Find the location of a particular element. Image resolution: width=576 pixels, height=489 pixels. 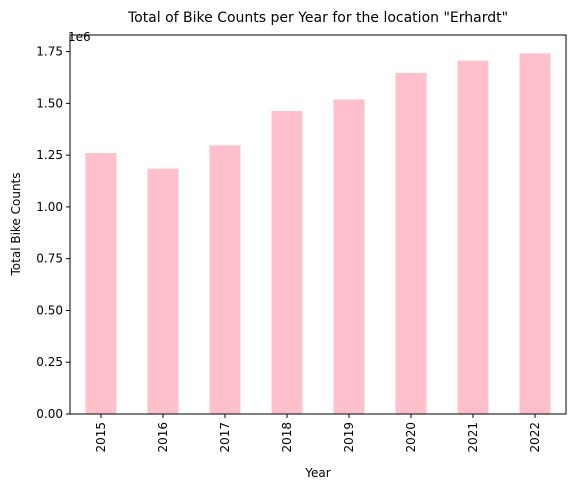

y-axis: 0.00 0.25 0.50 0.75 1.00 1.25 1.50 1.75 is located at coordinates (53, 233).